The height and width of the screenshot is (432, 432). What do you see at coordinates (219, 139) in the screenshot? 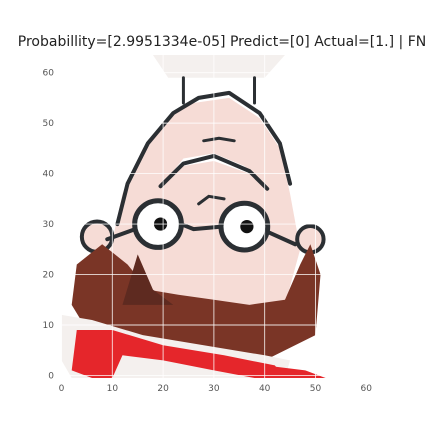
I see `chin` at bounding box center [219, 139].